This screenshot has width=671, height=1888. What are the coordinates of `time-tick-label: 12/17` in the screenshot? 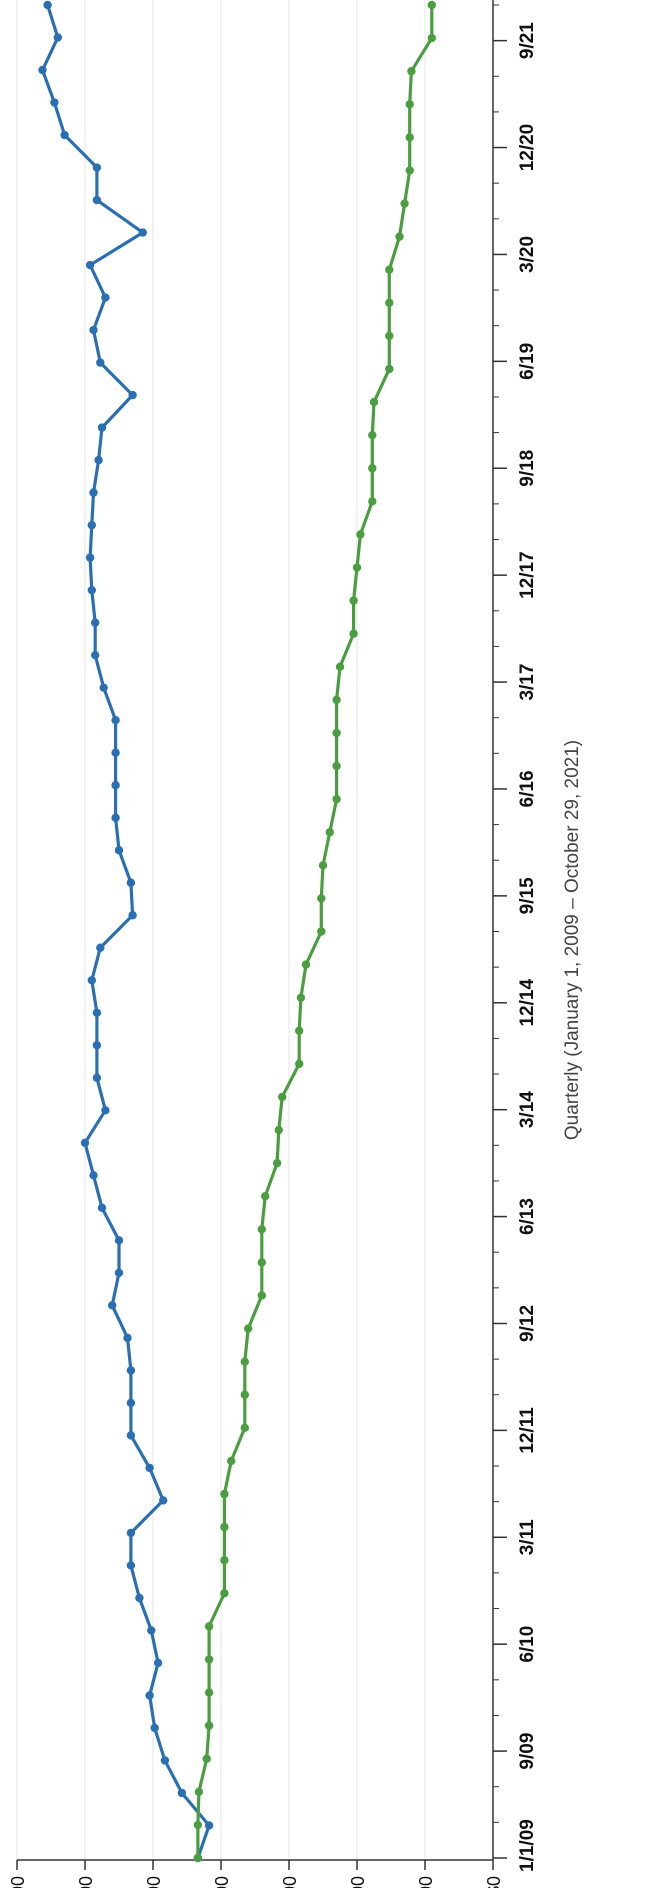 It's located at (527, 575).